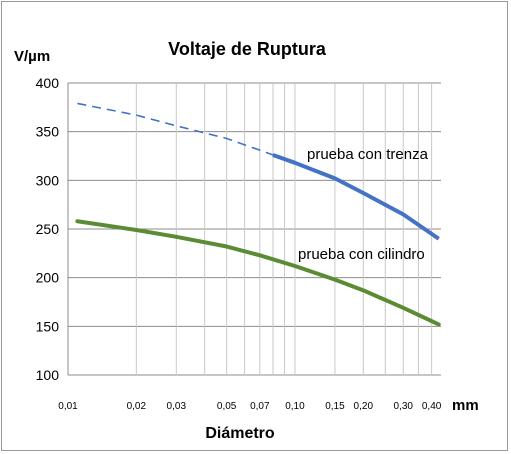 The image size is (511, 454). What do you see at coordinates (260, 406) in the screenshot?
I see `x-tick-label: 0,07` at bounding box center [260, 406].